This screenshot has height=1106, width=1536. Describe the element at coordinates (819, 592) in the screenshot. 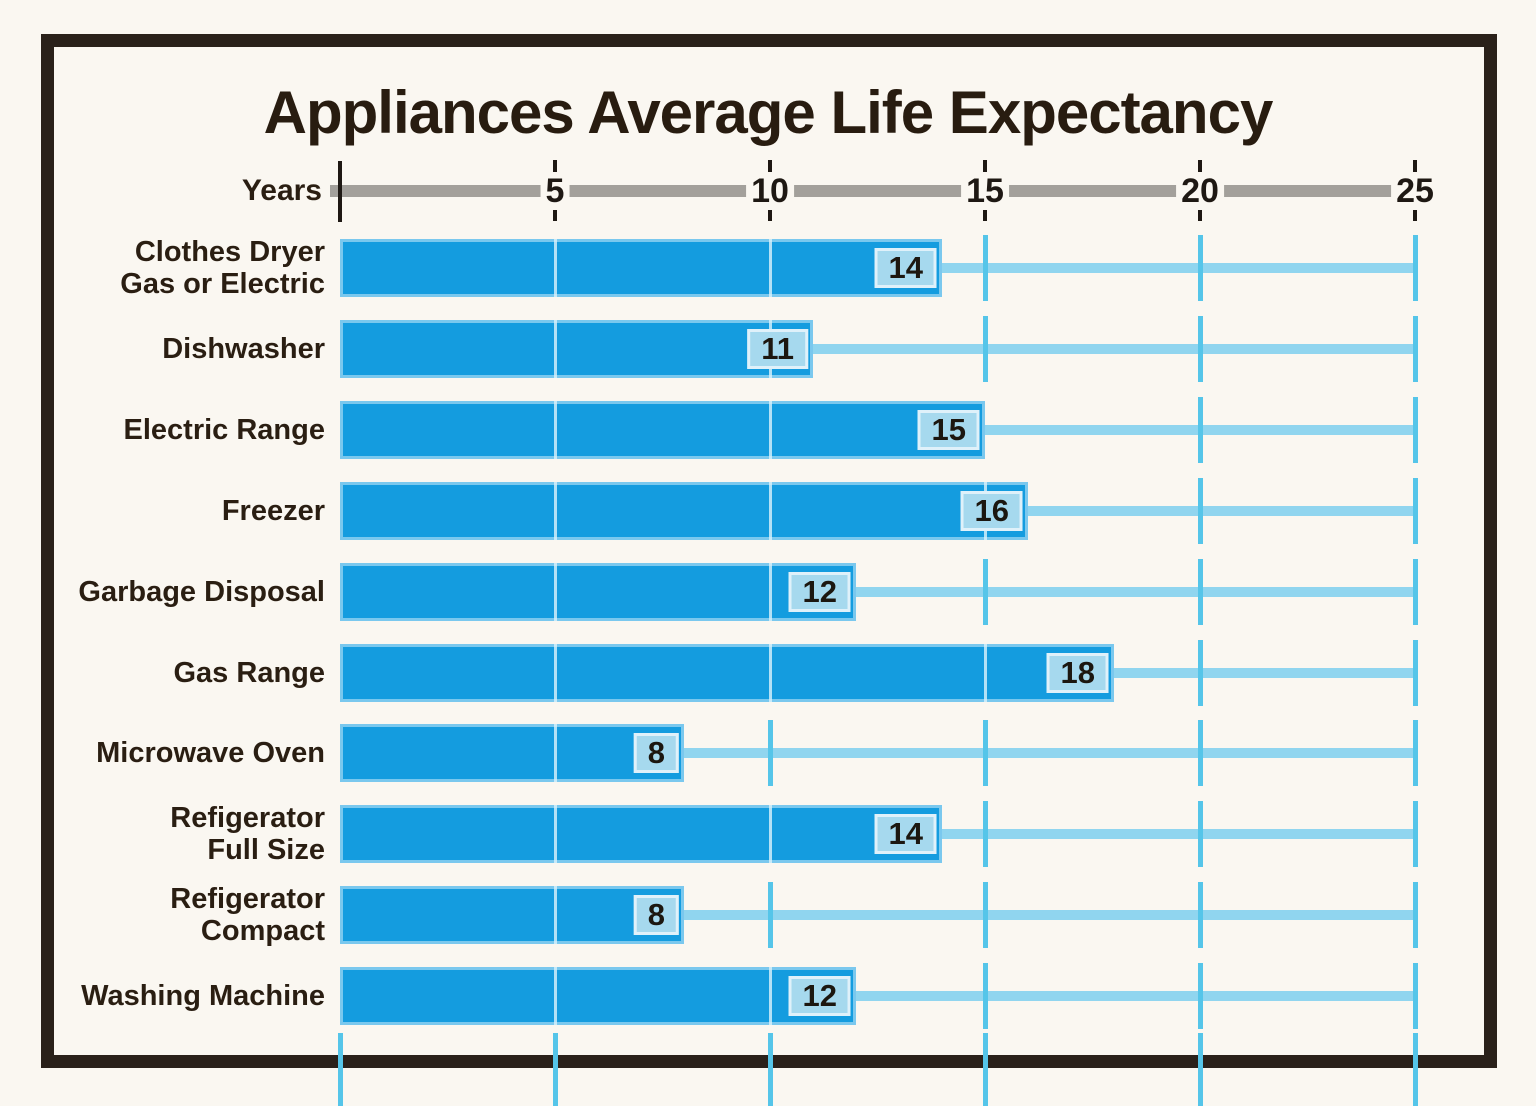

I see `value-label: 12` at that location.